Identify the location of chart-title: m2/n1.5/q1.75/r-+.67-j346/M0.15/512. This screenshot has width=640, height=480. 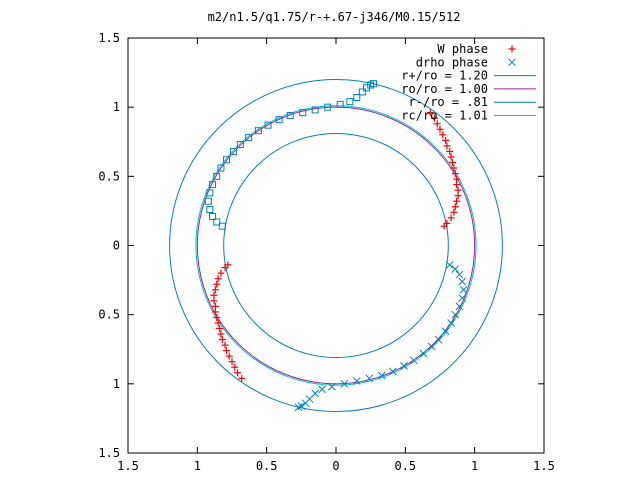
(334, 17).